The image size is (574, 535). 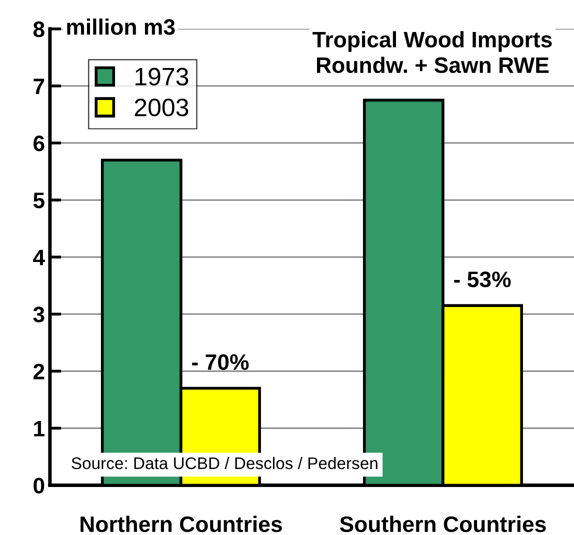 What do you see at coordinates (162, 77) in the screenshot?
I see `legend-label: 1973` at bounding box center [162, 77].